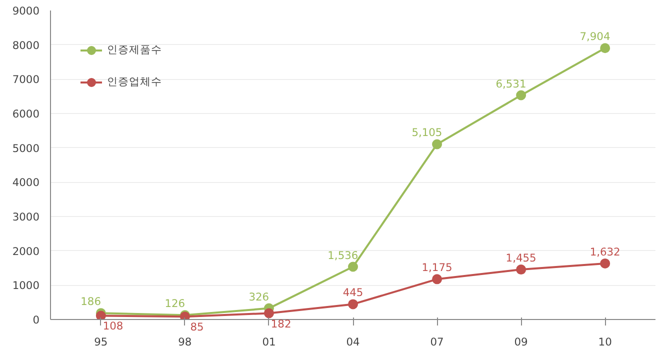  What do you see at coordinates (26, 251) in the screenshot?
I see `y-tick-label: 2000` at bounding box center [26, 251].